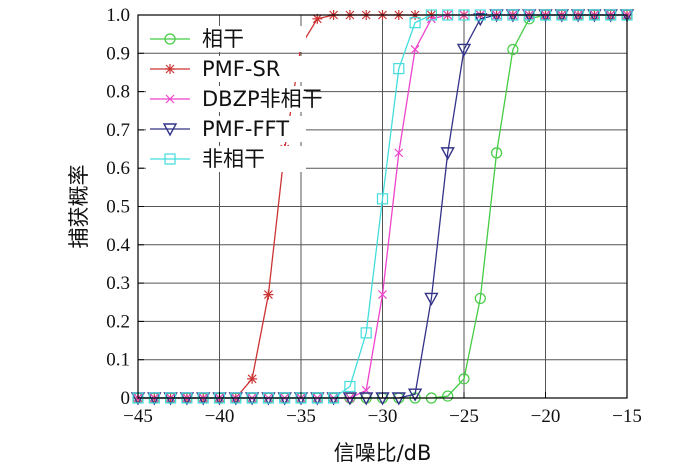  Describe the element at coordinates (138, 416) in the screenshot. I see `x-tick-label: −45` at that location.